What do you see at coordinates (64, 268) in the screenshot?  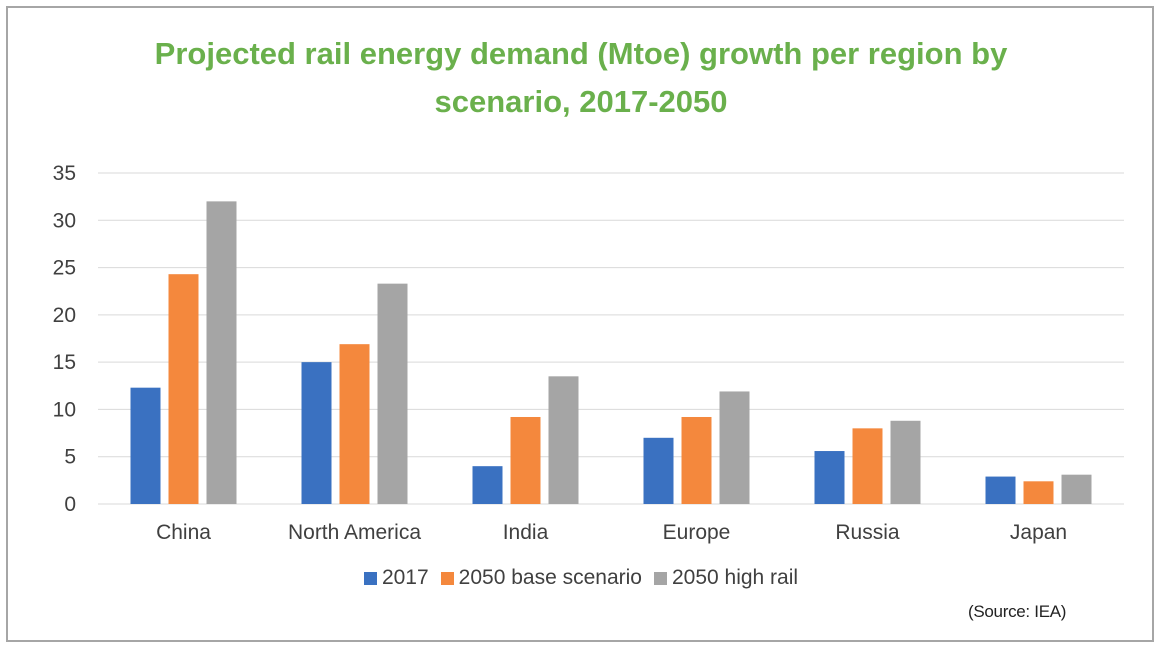 I see `y-tick-label-5: 25` at bounding box center [64, 268].